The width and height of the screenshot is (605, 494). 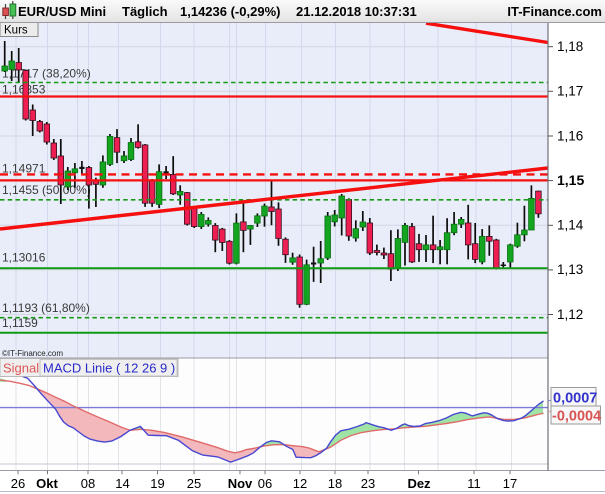 What do you see at coordinates (21, 368) in the screenshot?
I see `svg-text: Signal` at bounding box center [21, 368].